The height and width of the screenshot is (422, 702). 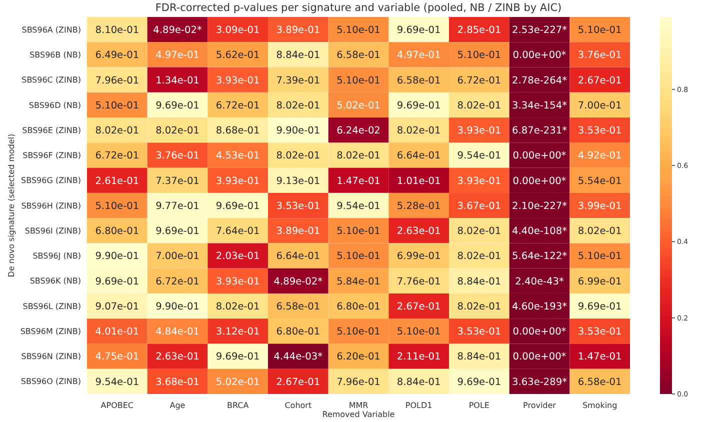 What do you see at coordinates (540, 256) in the screenshot?
I see `data-label: 5.64e-122*` at bounding box center [540, 256].